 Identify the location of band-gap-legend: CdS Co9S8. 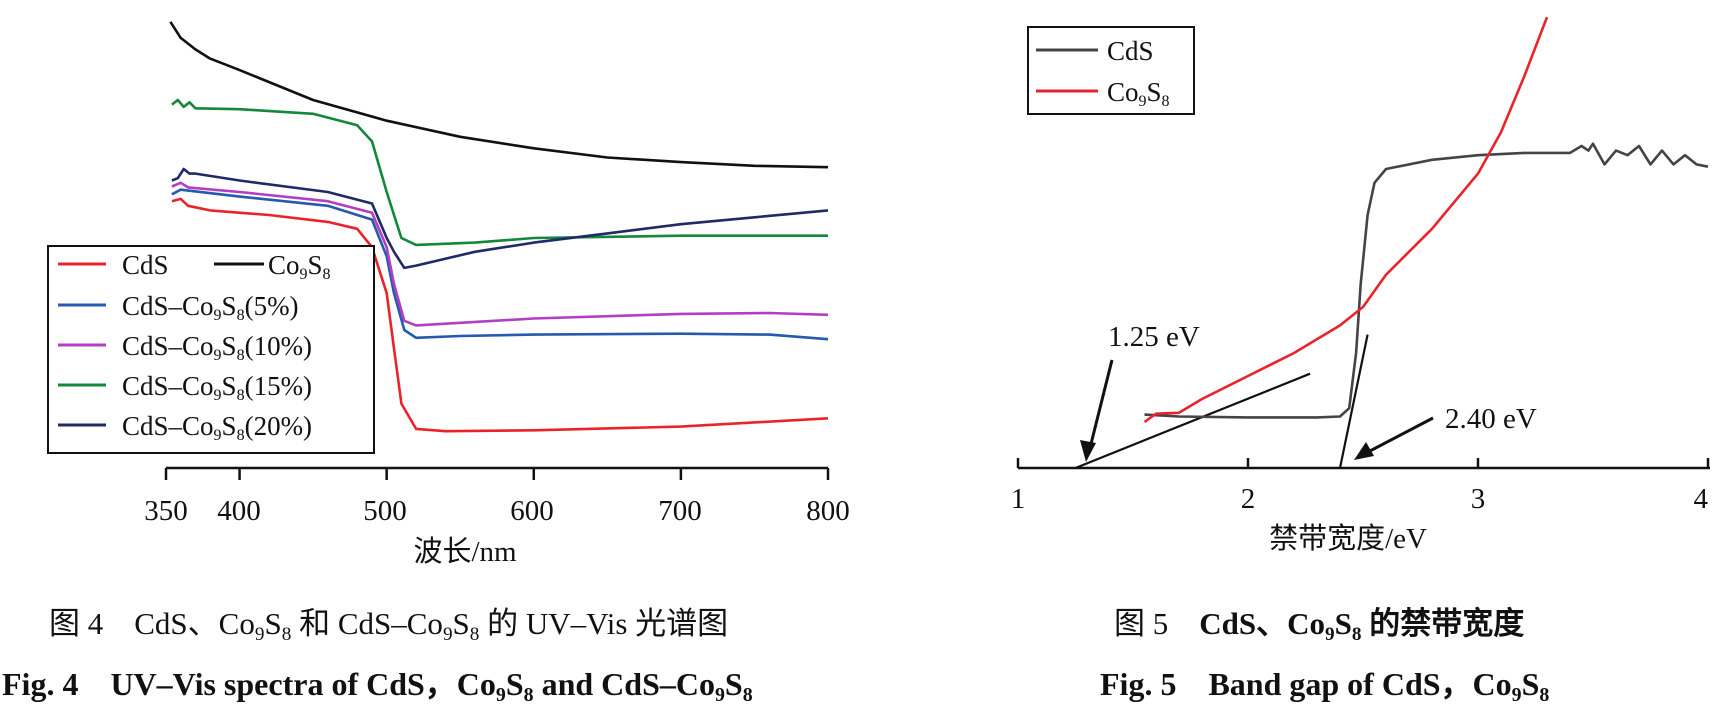
(1111, 70).